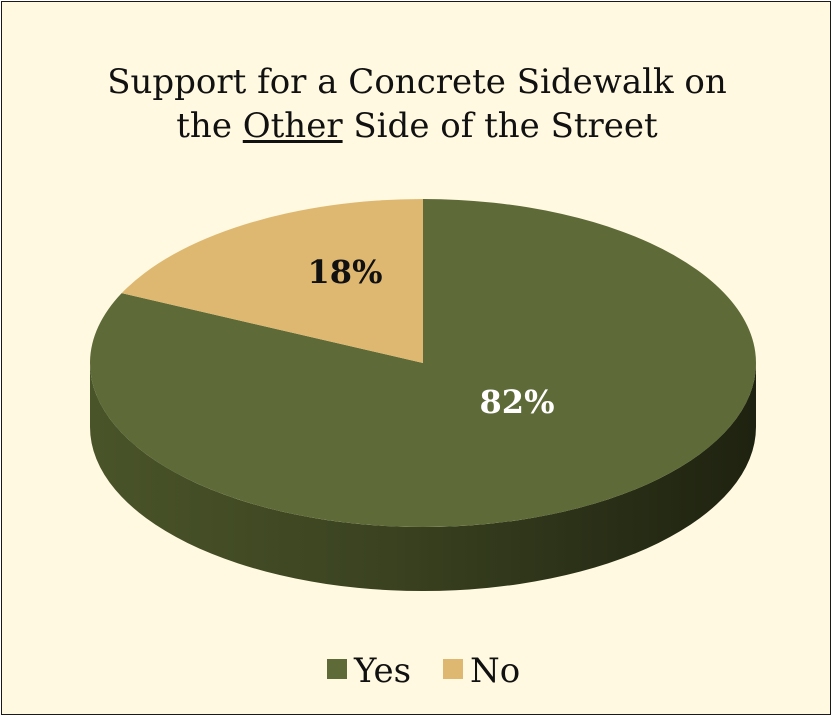  What do you see at coordinates (272, 281) in the screenshot?
I see `pie-slice-no` at bounding box center [272, 281].